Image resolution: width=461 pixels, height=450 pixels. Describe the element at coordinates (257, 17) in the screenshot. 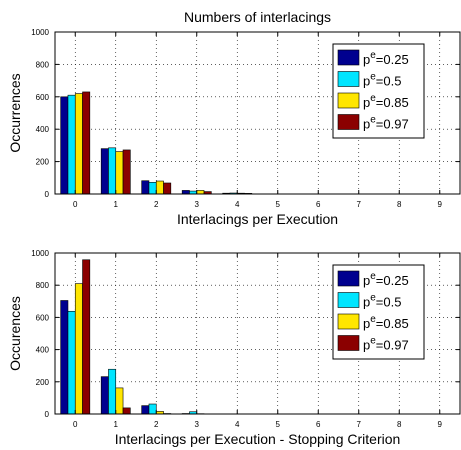

I see `chart-title: Numbers of interlacings` at that location.